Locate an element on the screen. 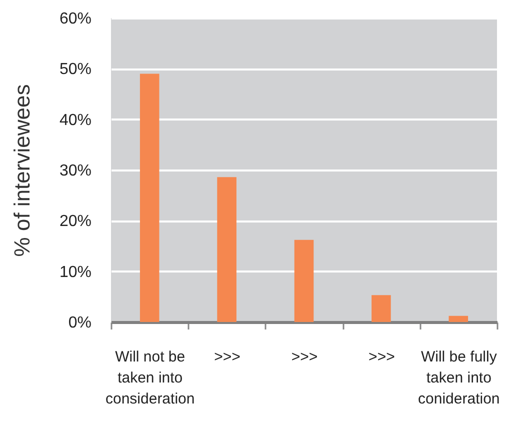 This screenshot has height=428, width=506. y-axis-title: % of interviewees is located at coordinates (21, 170).